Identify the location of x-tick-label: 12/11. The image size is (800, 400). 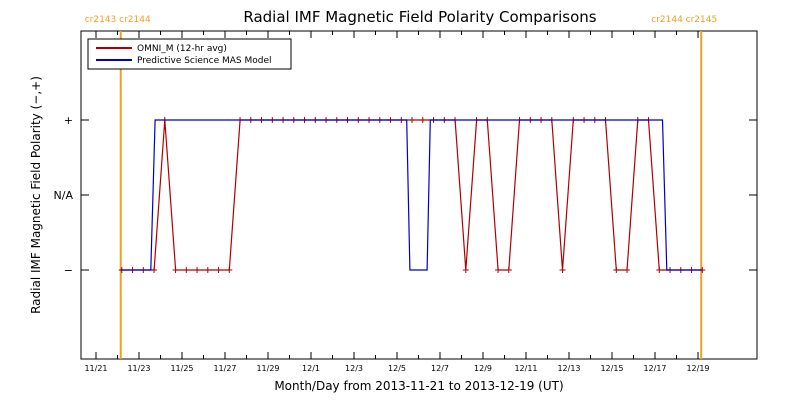
(525, 368).